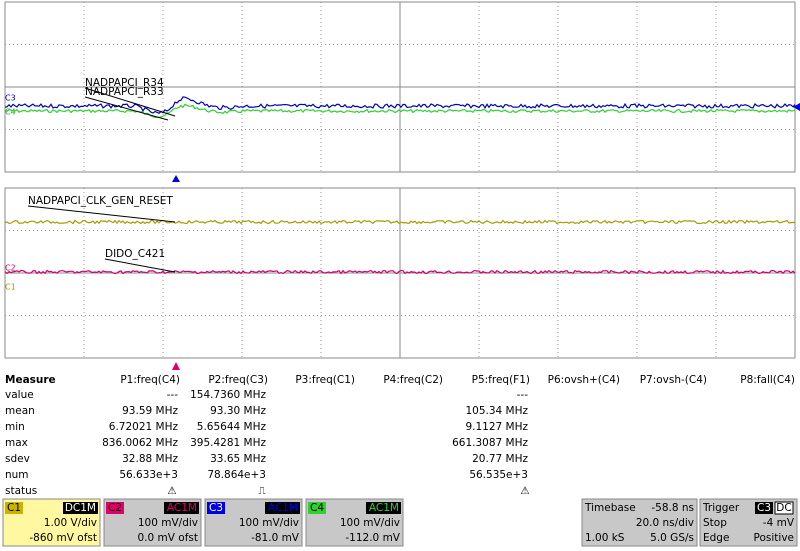 The image size is (800, 551). Describe the element at coordinates (70, 523) in the screenshot. I see `channel-scale: 1.00 V/div` at that location.